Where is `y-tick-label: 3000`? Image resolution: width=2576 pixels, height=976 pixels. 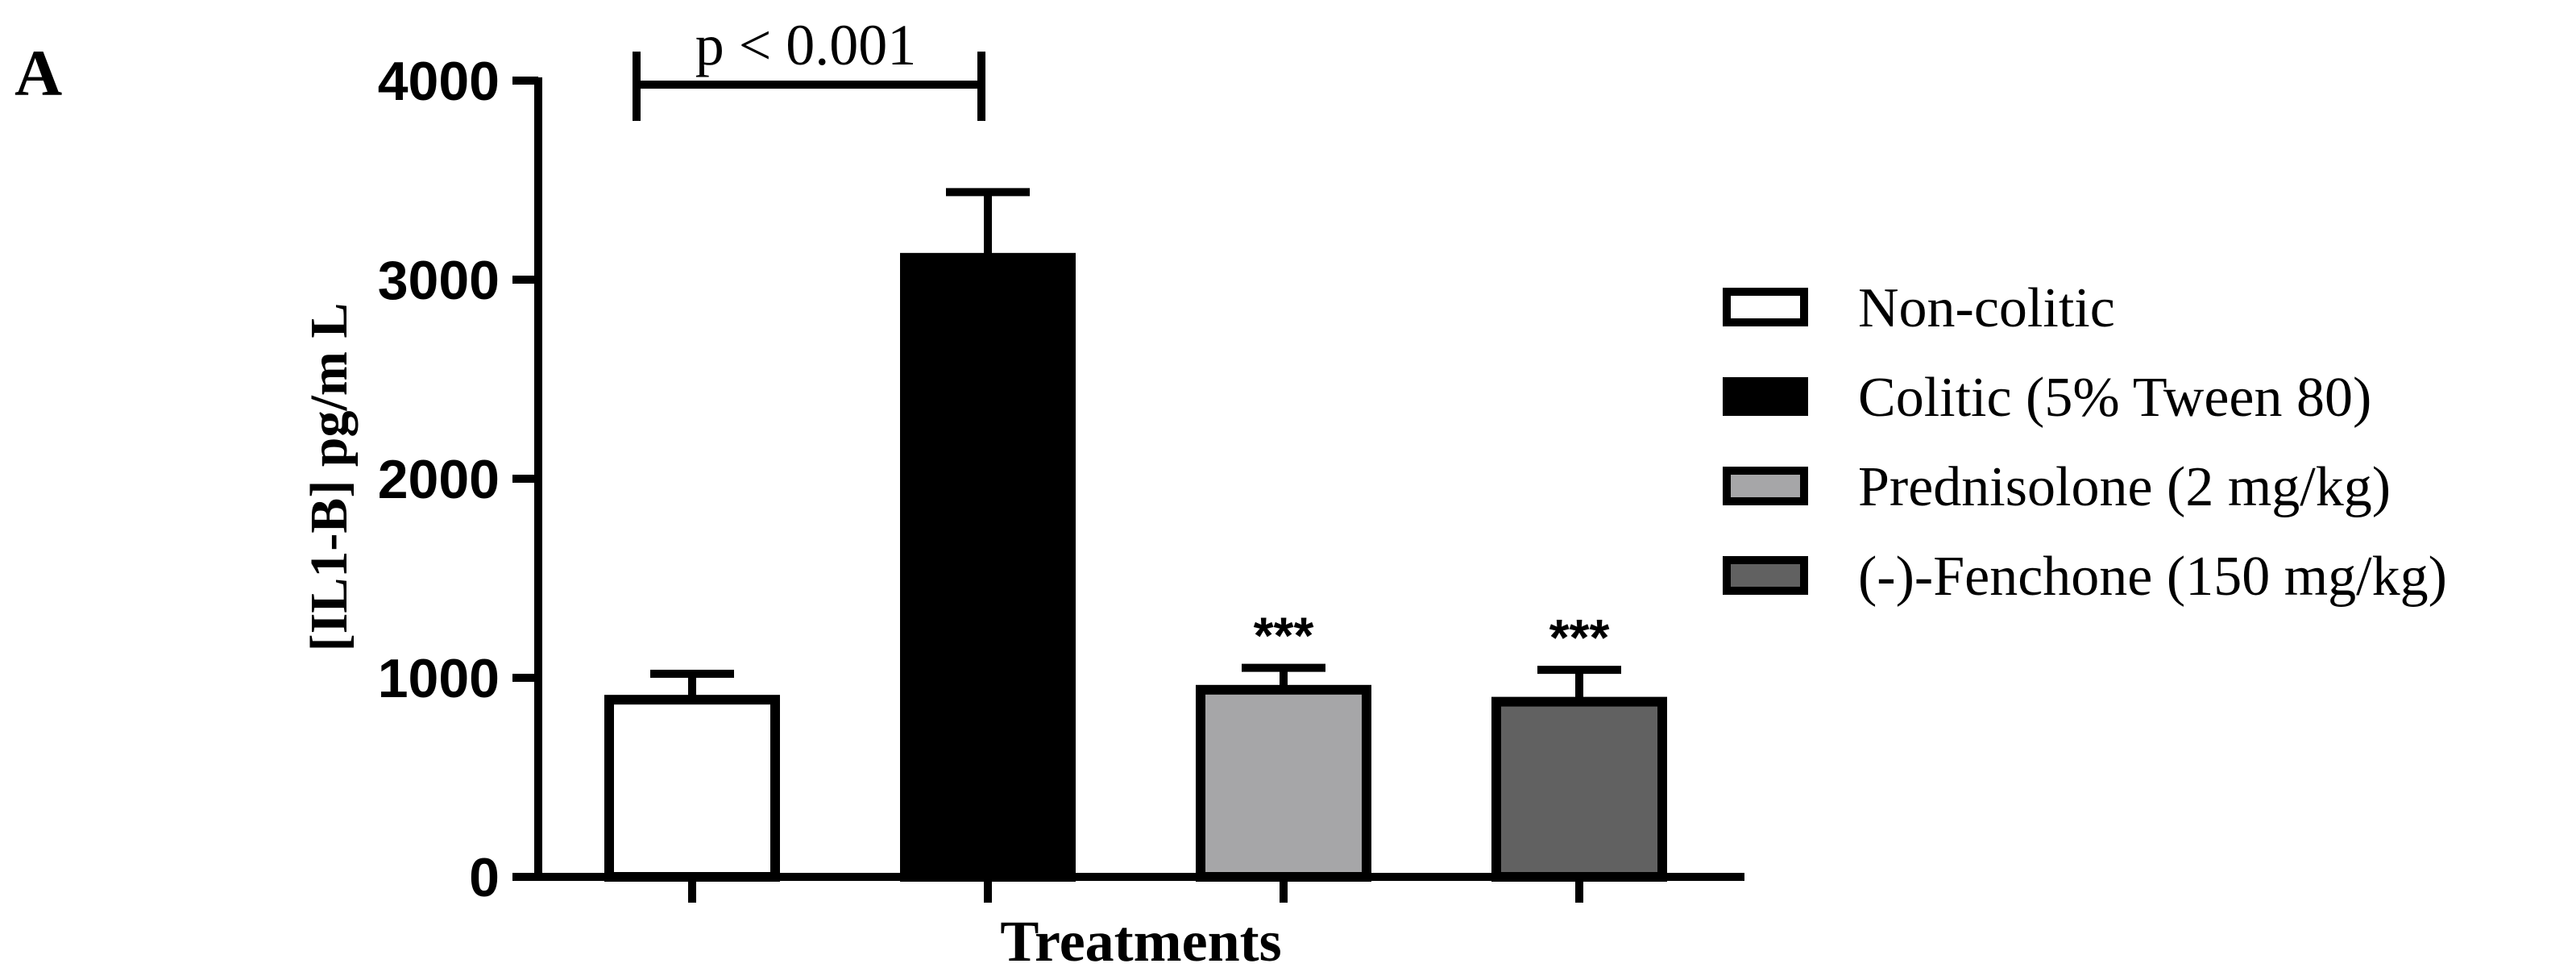 y-tick-label: 3000 is located at coordinates (439, 280).